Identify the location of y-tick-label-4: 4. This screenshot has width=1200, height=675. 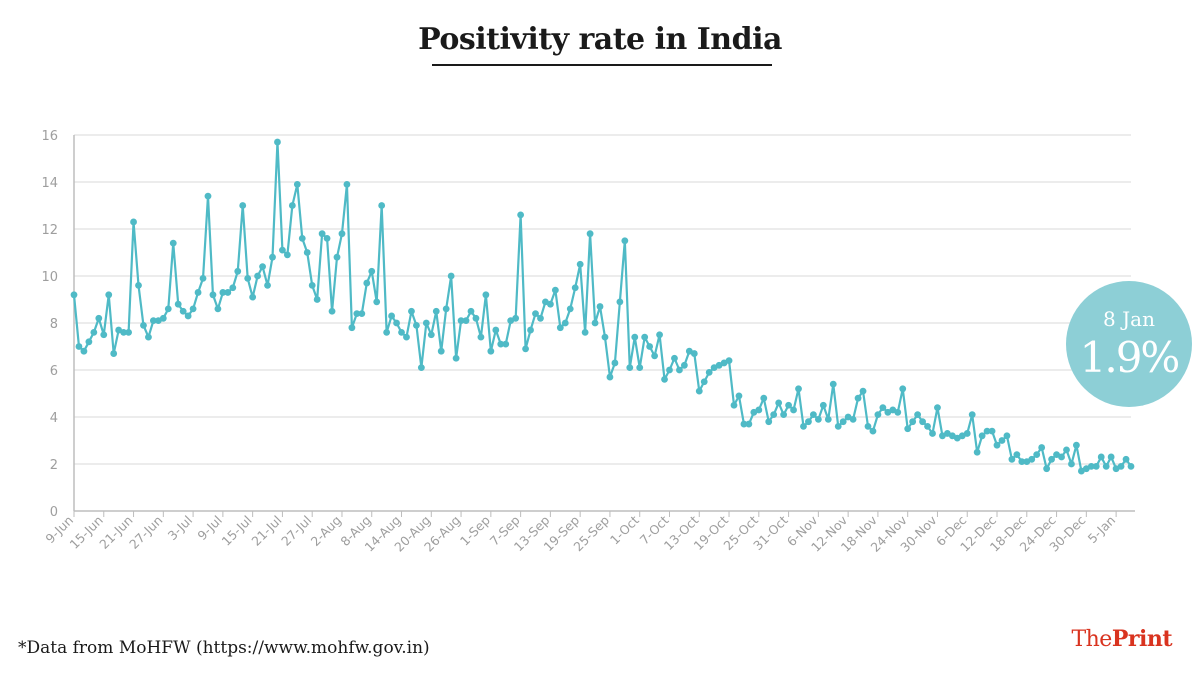
(54, 418).